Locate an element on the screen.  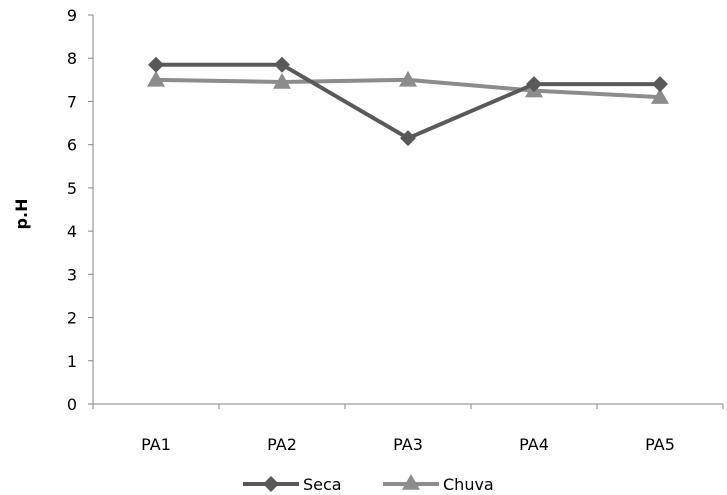
y-tick-label: 3 is located at coordinates (72, 274).